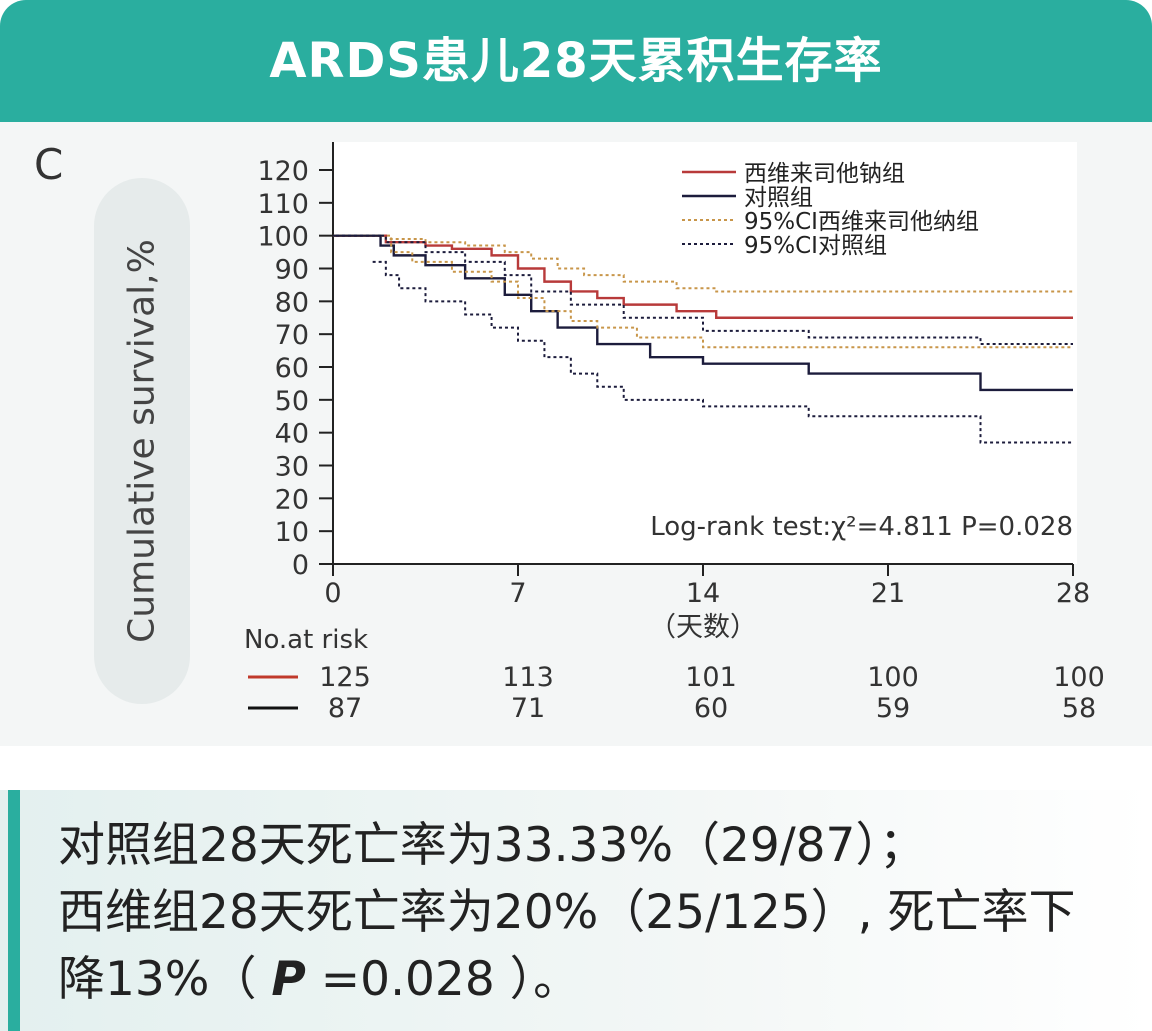  Describe the element at coordinates (778, 198) in the screenshot. I see `legend-label: 对照组` at that location.